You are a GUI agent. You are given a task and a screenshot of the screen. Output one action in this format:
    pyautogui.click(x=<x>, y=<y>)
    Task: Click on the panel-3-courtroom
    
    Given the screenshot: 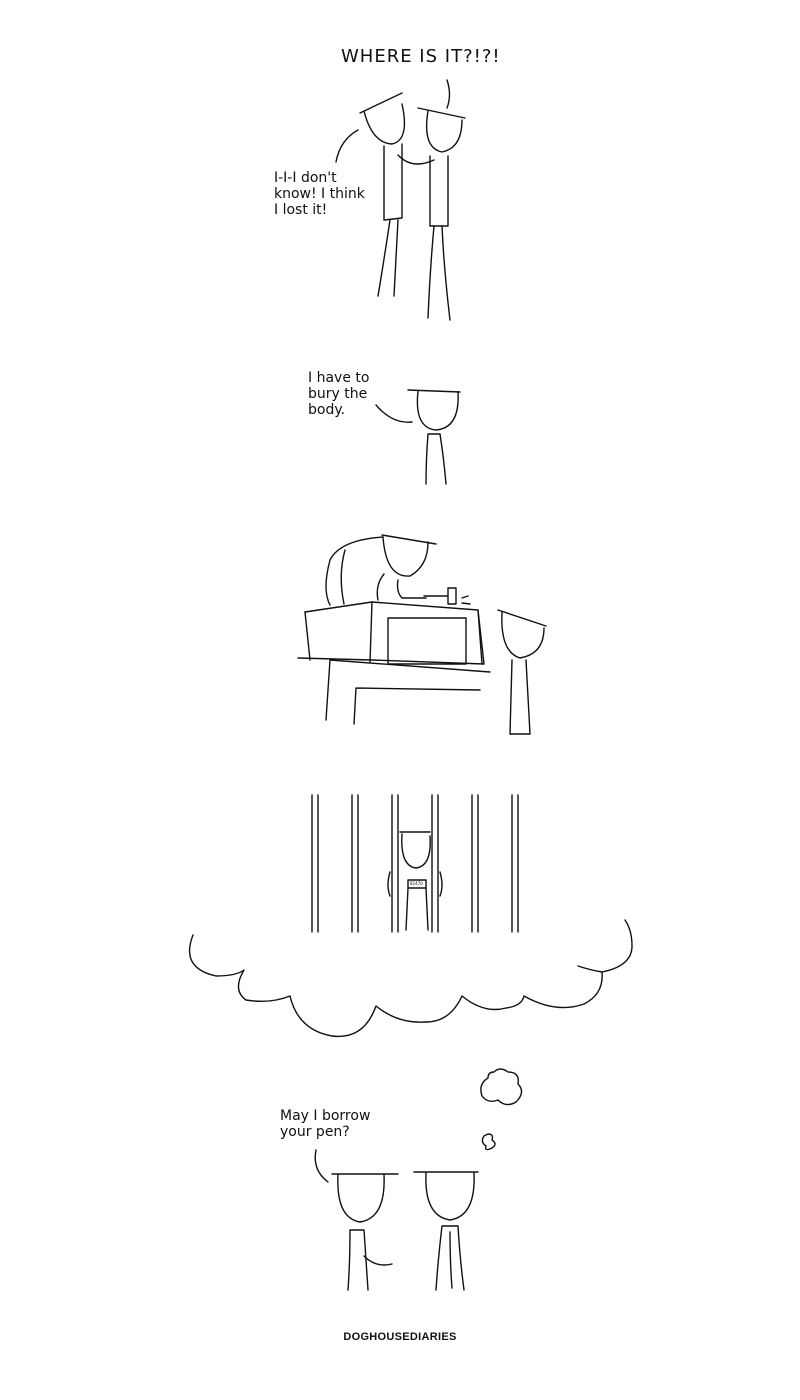 What is the action you would take?
    pyautogui.click(x=422, y=634)
    